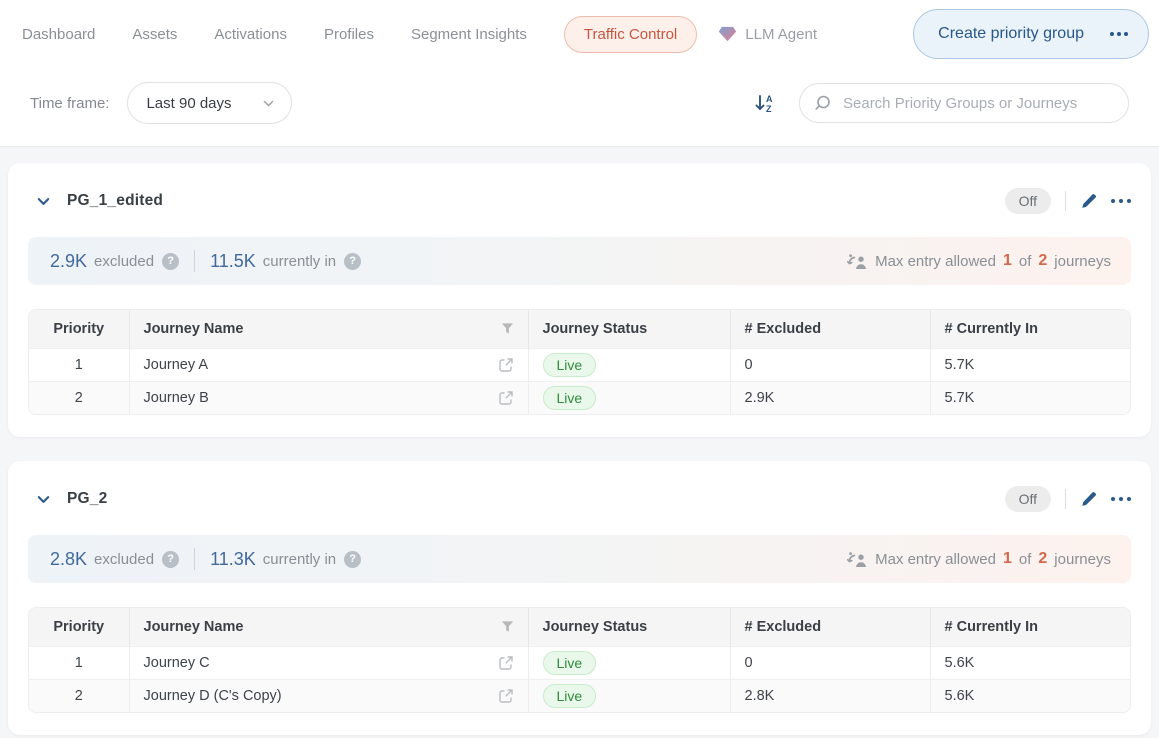 Image resolution: width=1159 pixels, height=738 pixels. I want to click on max-entry-max: 2, so click(1043, 260).